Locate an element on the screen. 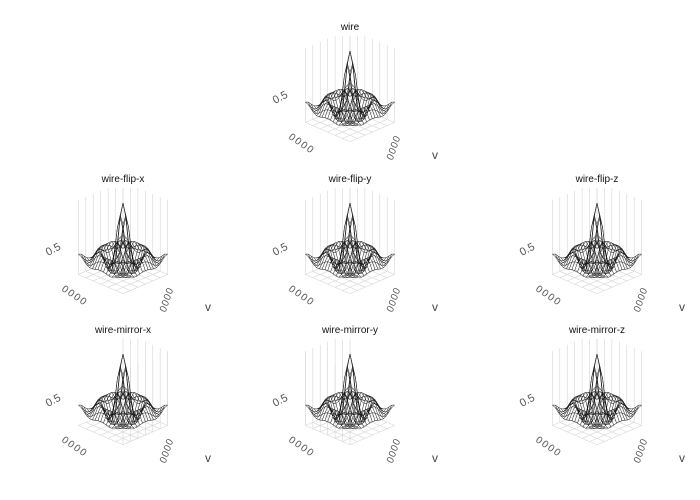 The height and width of the screenshot is (500, 700). panel-wire-flip-y: wire-flip-y 0.5 0 0 0 0 0 0 0 0 v is located at coordinates (350, 246).